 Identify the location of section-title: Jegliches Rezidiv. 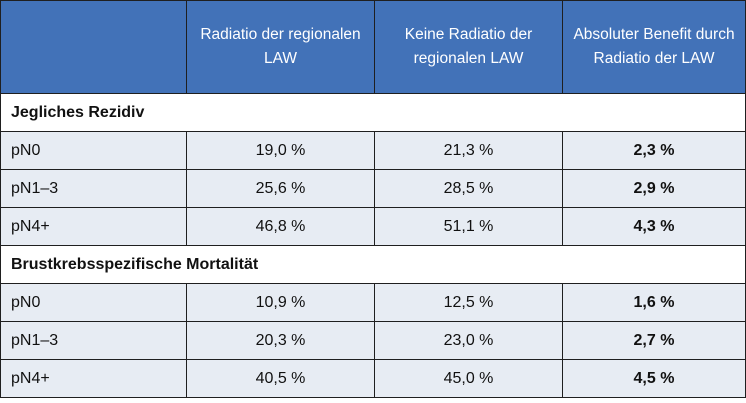
(373, 112).